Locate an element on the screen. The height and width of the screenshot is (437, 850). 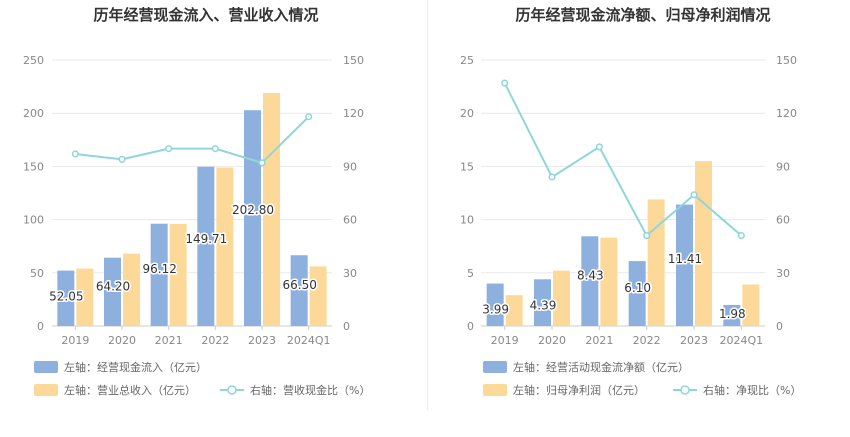
left-axis-tick-label: 150 is located at coordinates (33, 166).